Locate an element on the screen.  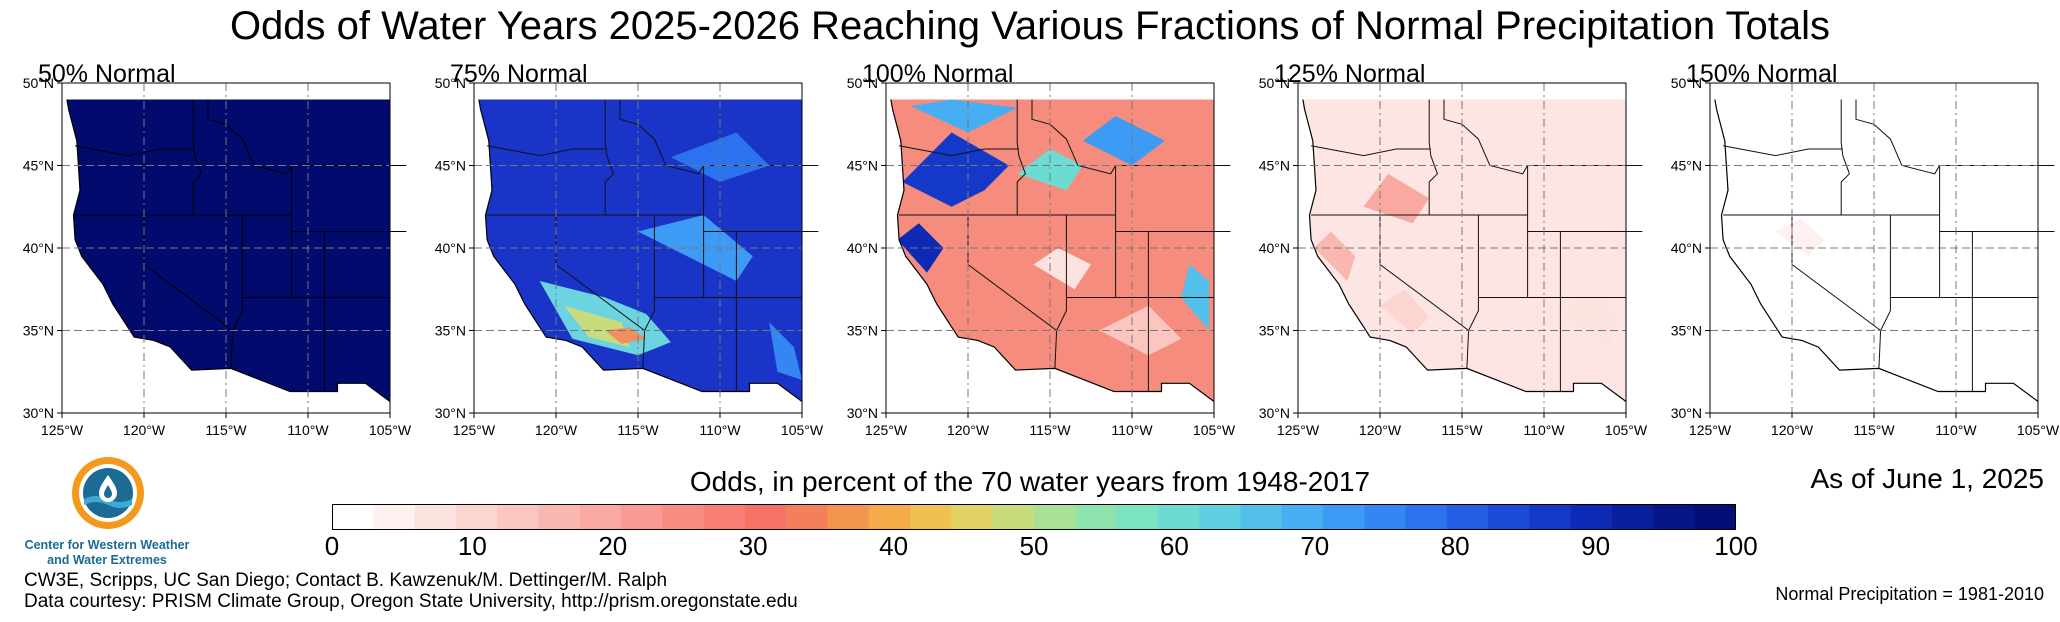
colorbar-tick-label: 80 is located at coordinates (1455, 546).